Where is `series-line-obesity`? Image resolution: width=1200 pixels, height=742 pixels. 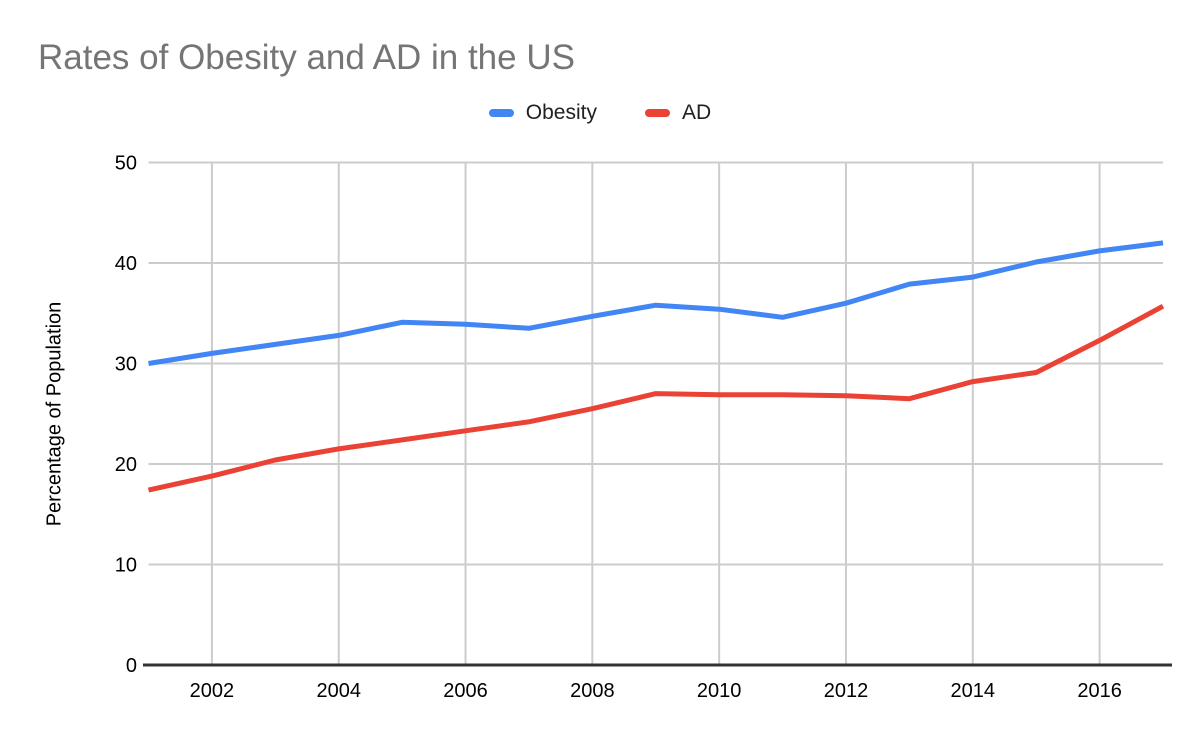 series-line-obesity is located at coordinates (656, 303).